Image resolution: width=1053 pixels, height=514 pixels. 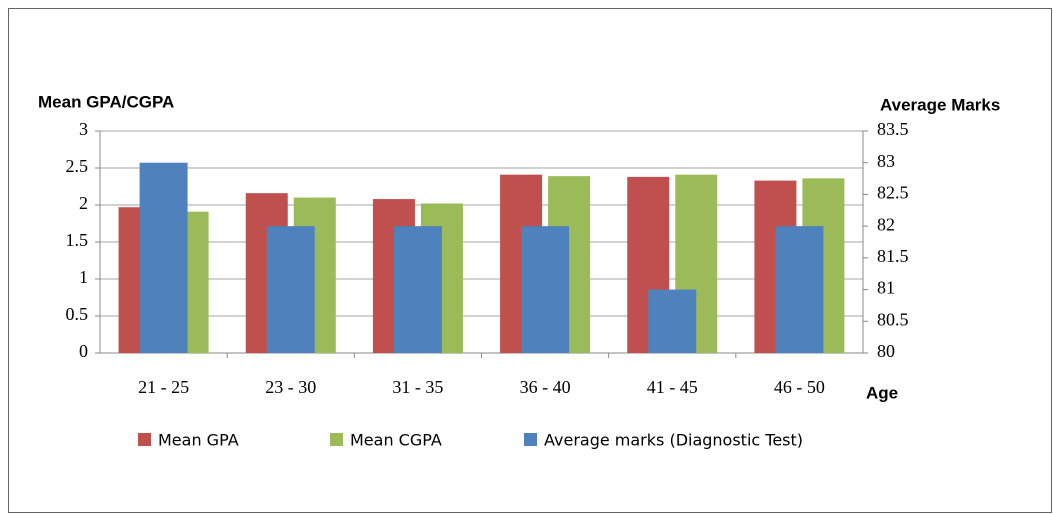 What do you see at coordinates (83, 129) in the screenshot?
I see `y-tick-label: 3` at bounding box center [83, 129].